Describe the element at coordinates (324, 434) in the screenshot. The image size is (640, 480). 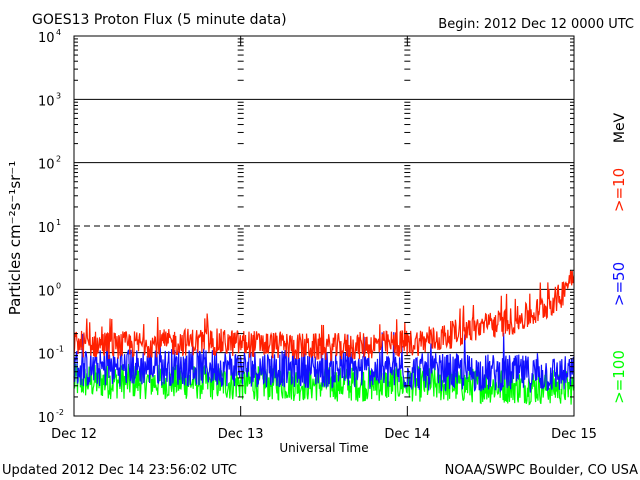
I see `x-axis-tick-labels: Dec 12 Dec 13 Dec 14 Dec 15` at that location.